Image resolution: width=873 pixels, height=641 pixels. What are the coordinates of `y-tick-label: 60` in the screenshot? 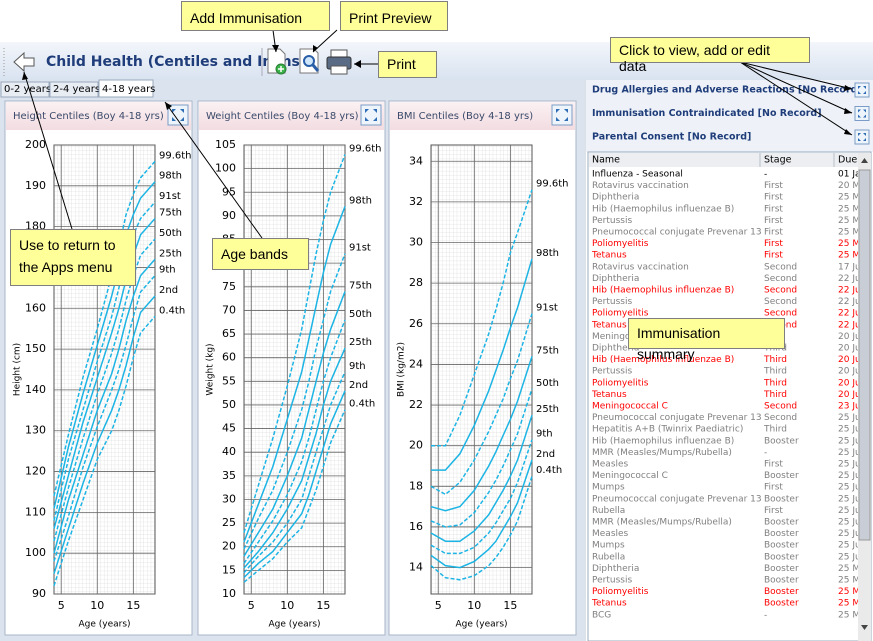 It's located at (229, 357).